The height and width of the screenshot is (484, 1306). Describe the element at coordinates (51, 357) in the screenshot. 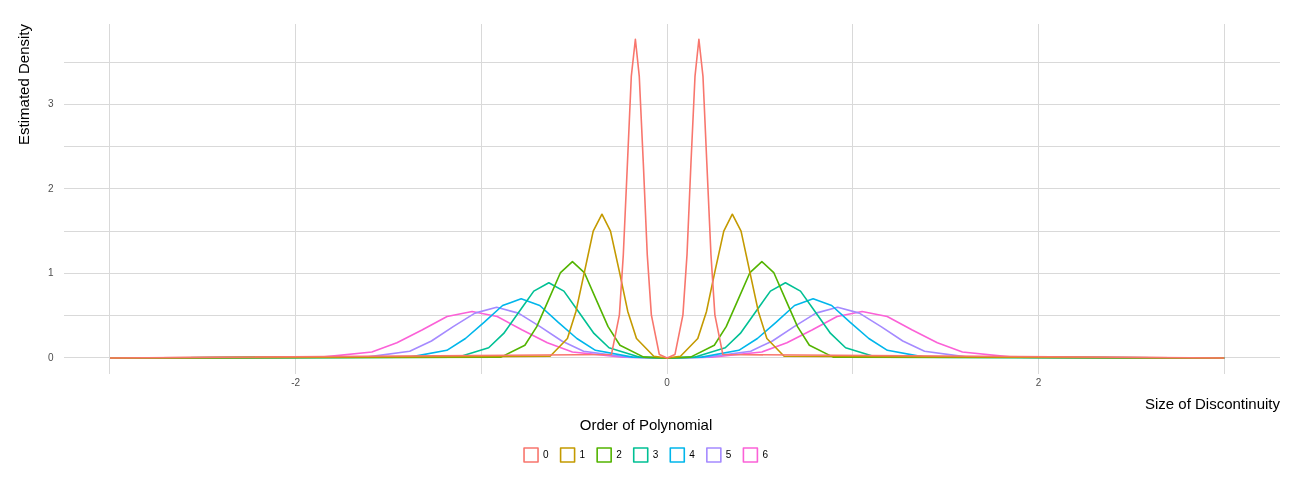

I see `y-tick-label: 0` at that location.